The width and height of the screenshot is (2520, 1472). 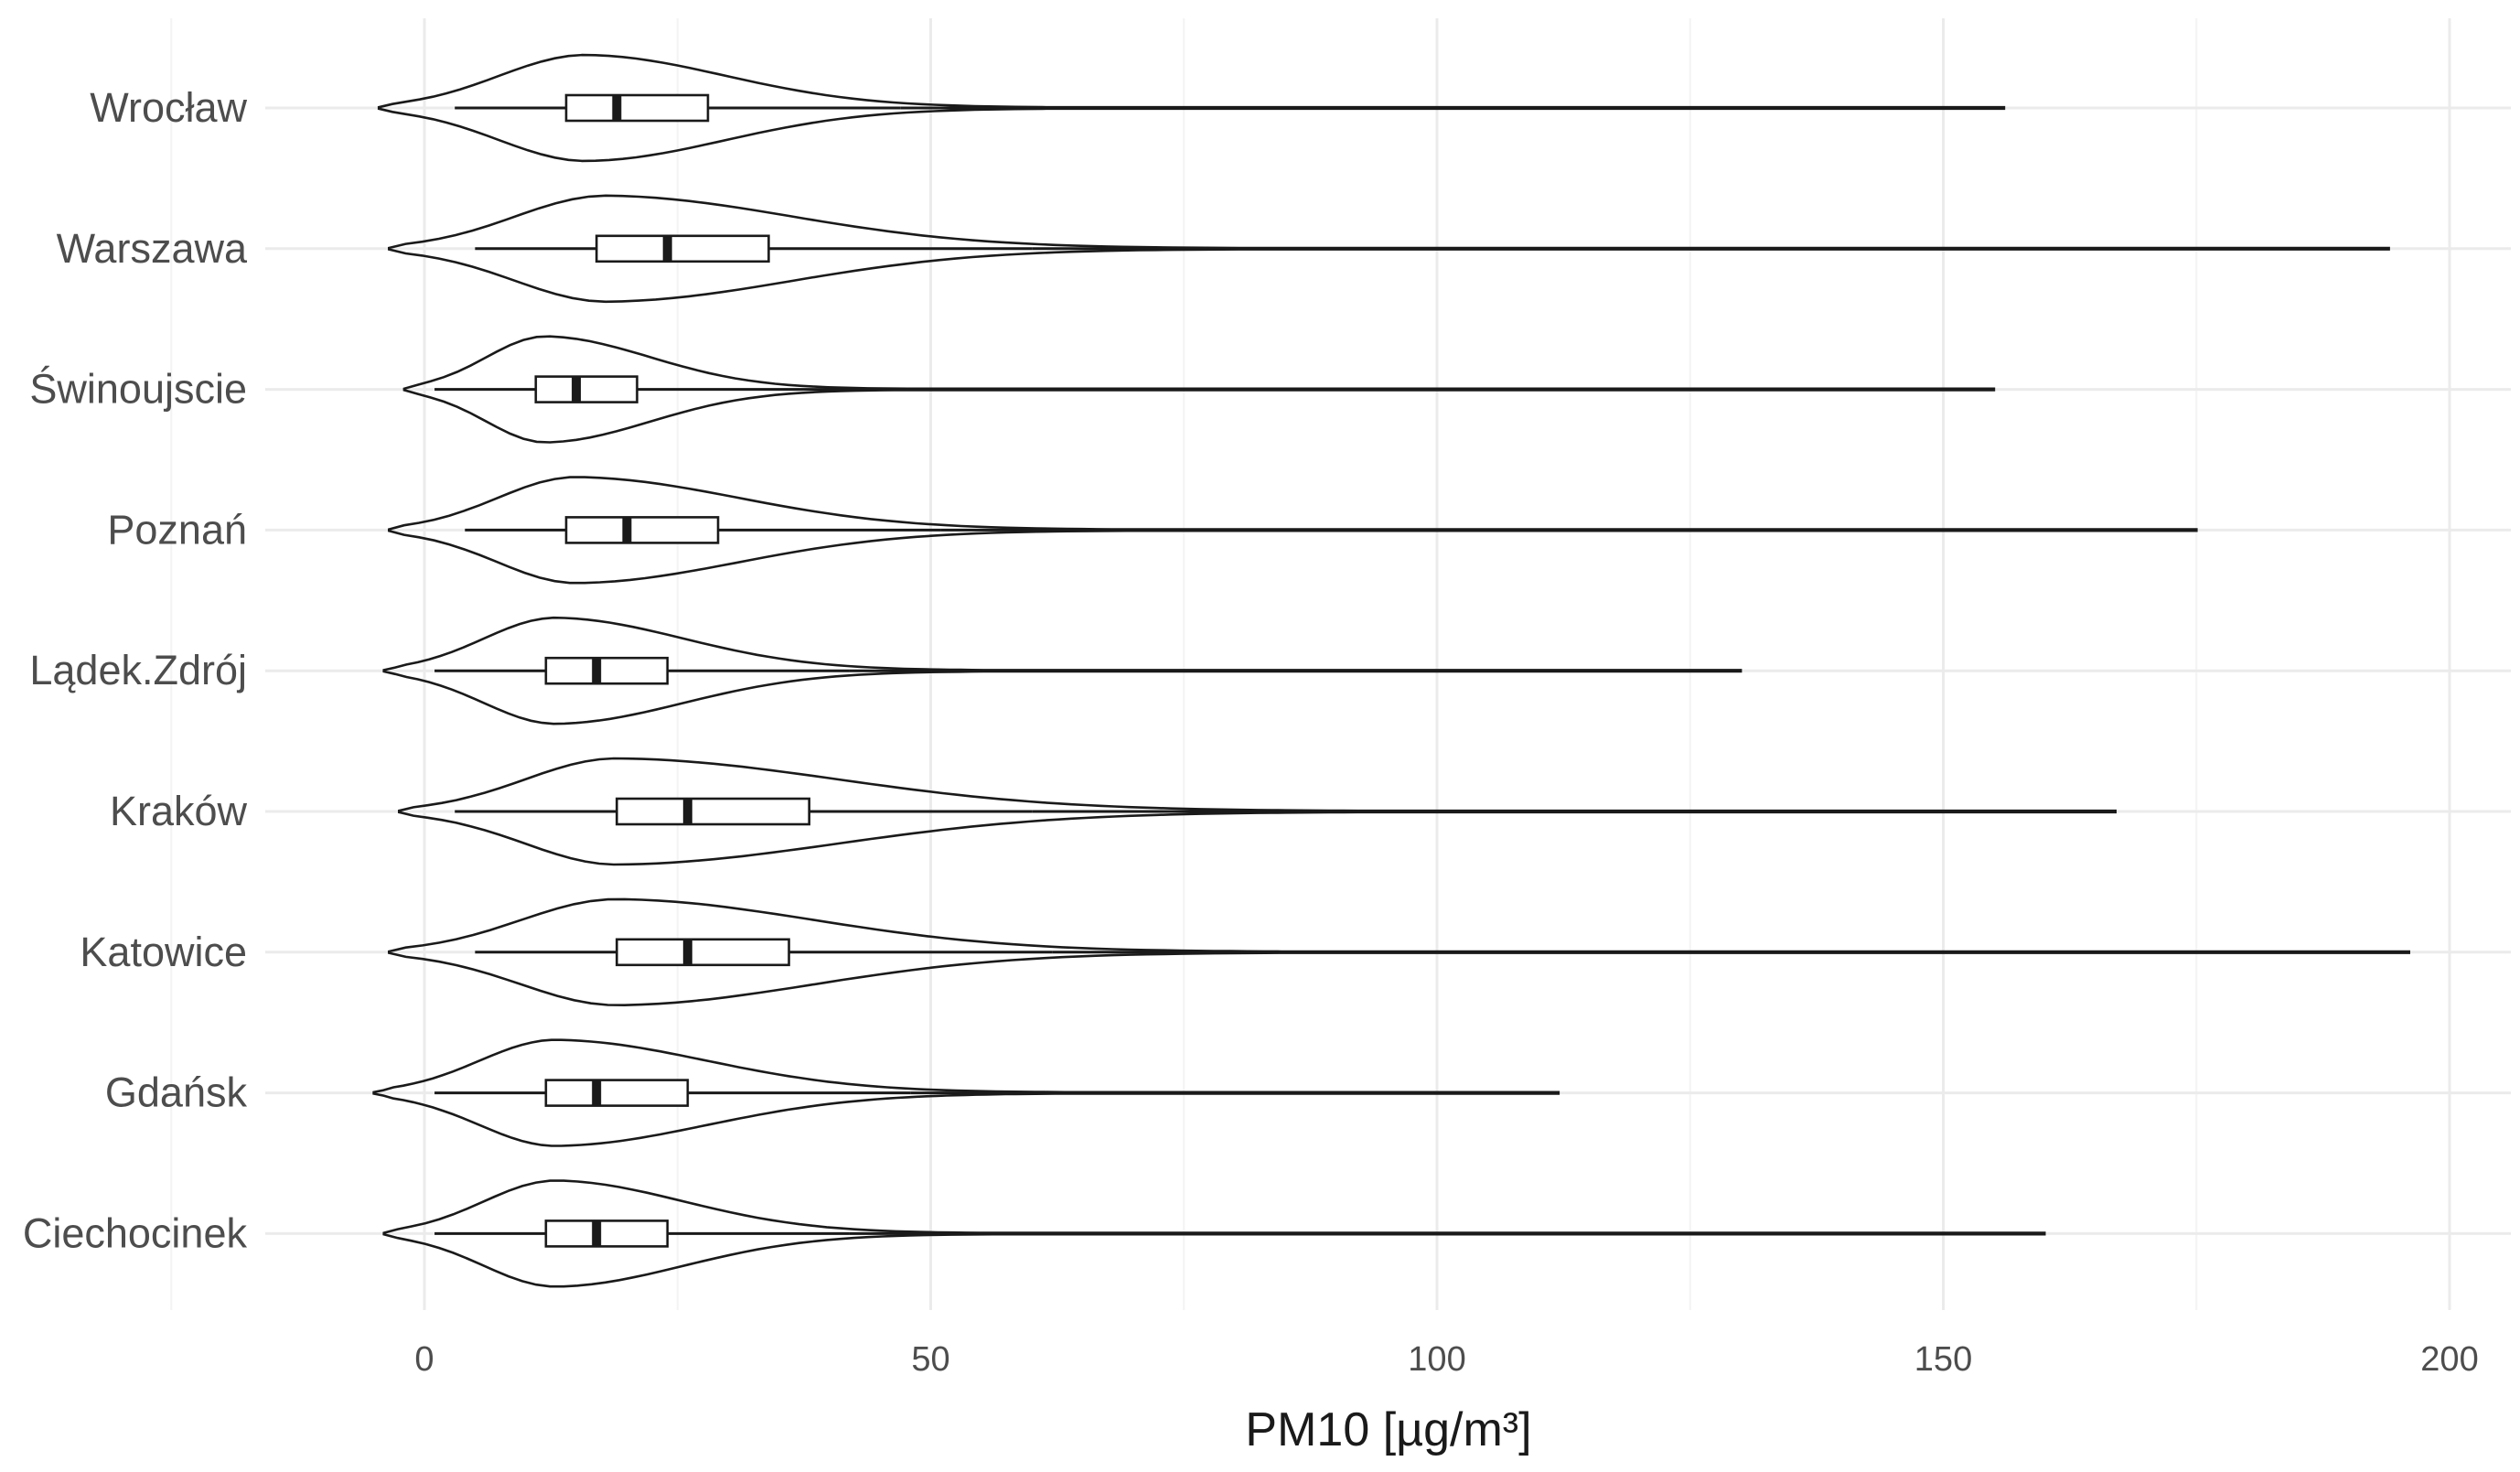 What do you see at coordinates (1943, 1359) in the screenshot?
I see `x-tick-label: 150` at bounding box center [1943, 1359].